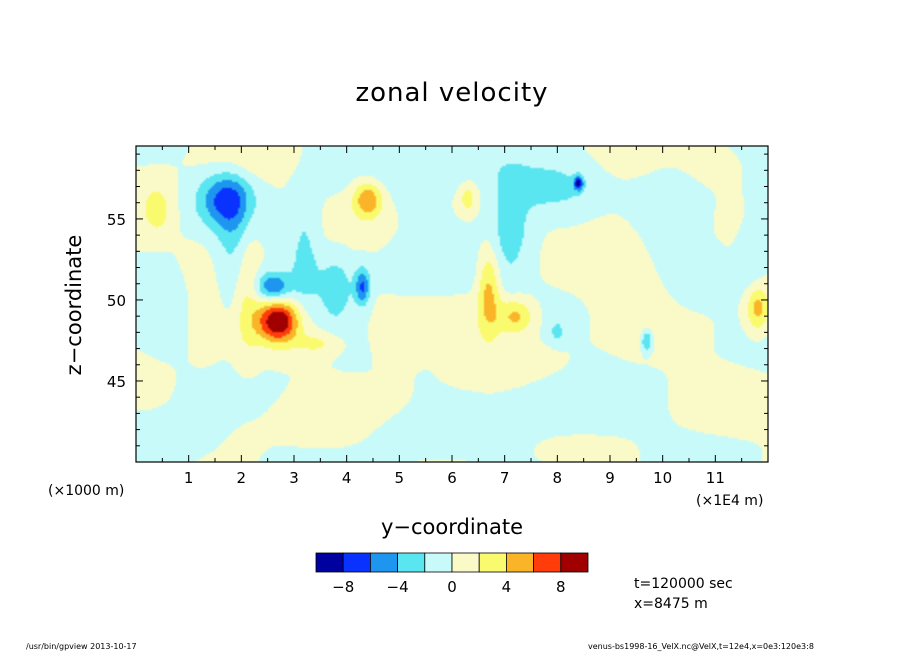 This screenshot has height=654, width=904. Describe the element at coordinates (398, 587) in the screenshot. I see `colorbar-label: −4` at that location.